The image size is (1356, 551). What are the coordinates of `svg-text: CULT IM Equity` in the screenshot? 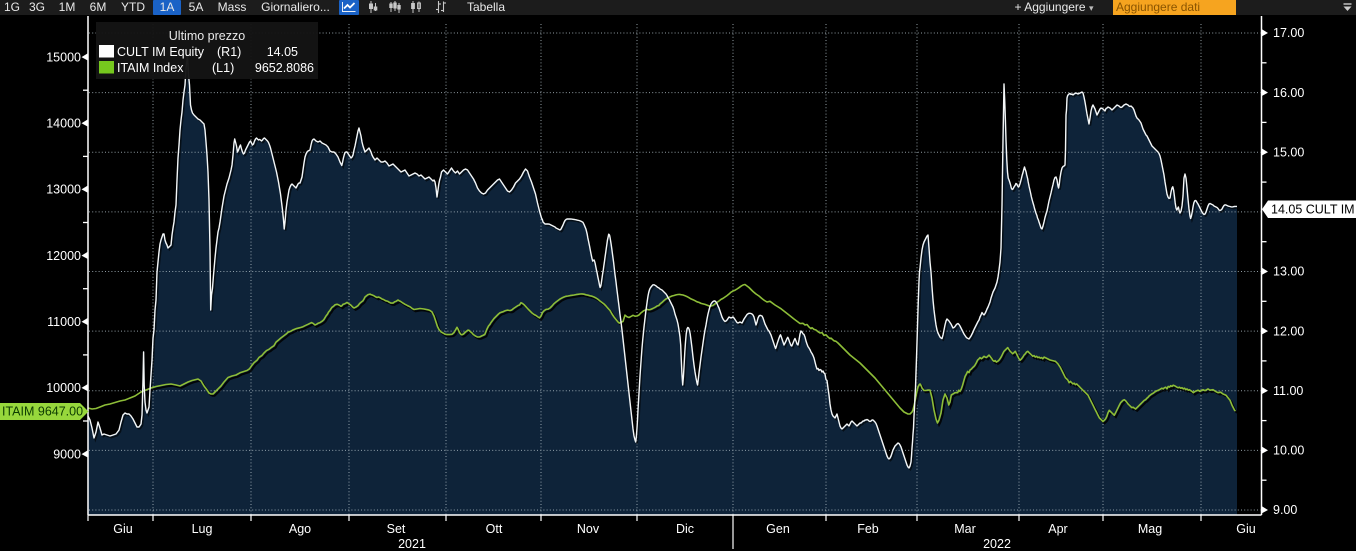 It's located at (161, 52).